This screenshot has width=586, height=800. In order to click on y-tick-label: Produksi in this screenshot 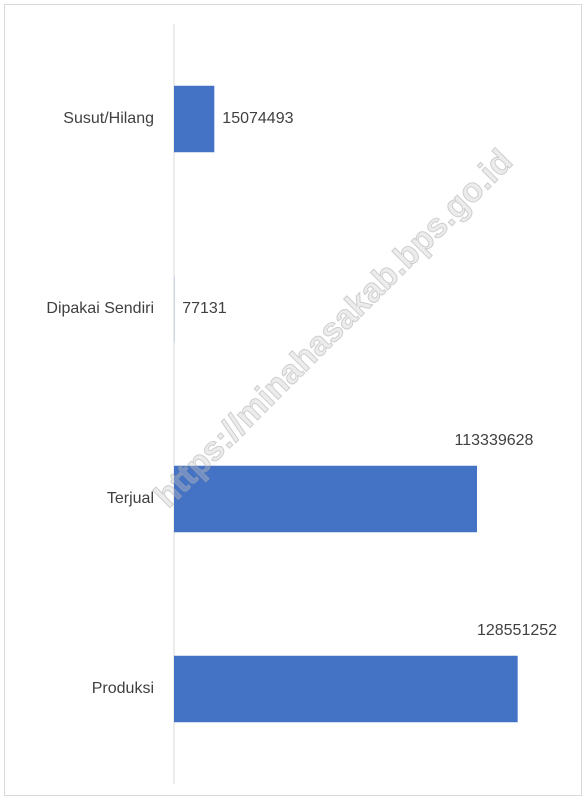, I will do `click(123, 688)`.